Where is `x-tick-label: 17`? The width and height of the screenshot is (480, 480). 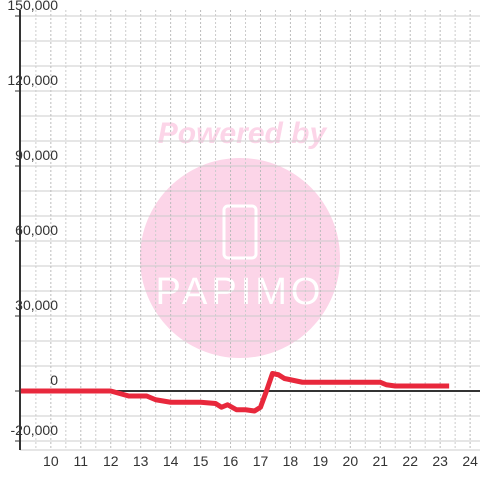 x-tick-label: 17 is located at coordinates (261, 461).